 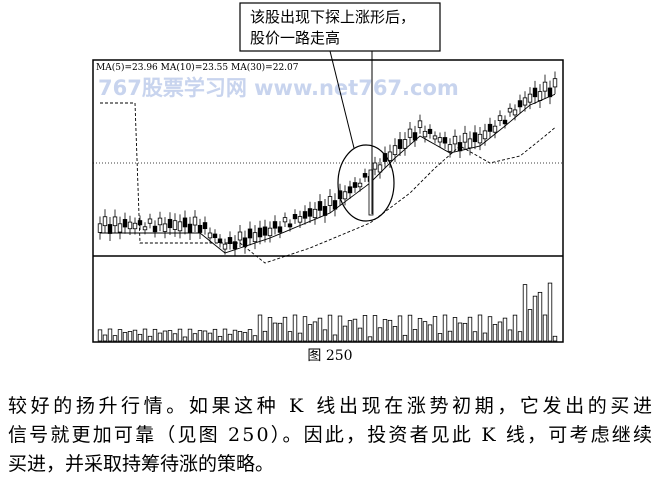 I want to click on highlight-ellipse, so click(x=366, y=183).